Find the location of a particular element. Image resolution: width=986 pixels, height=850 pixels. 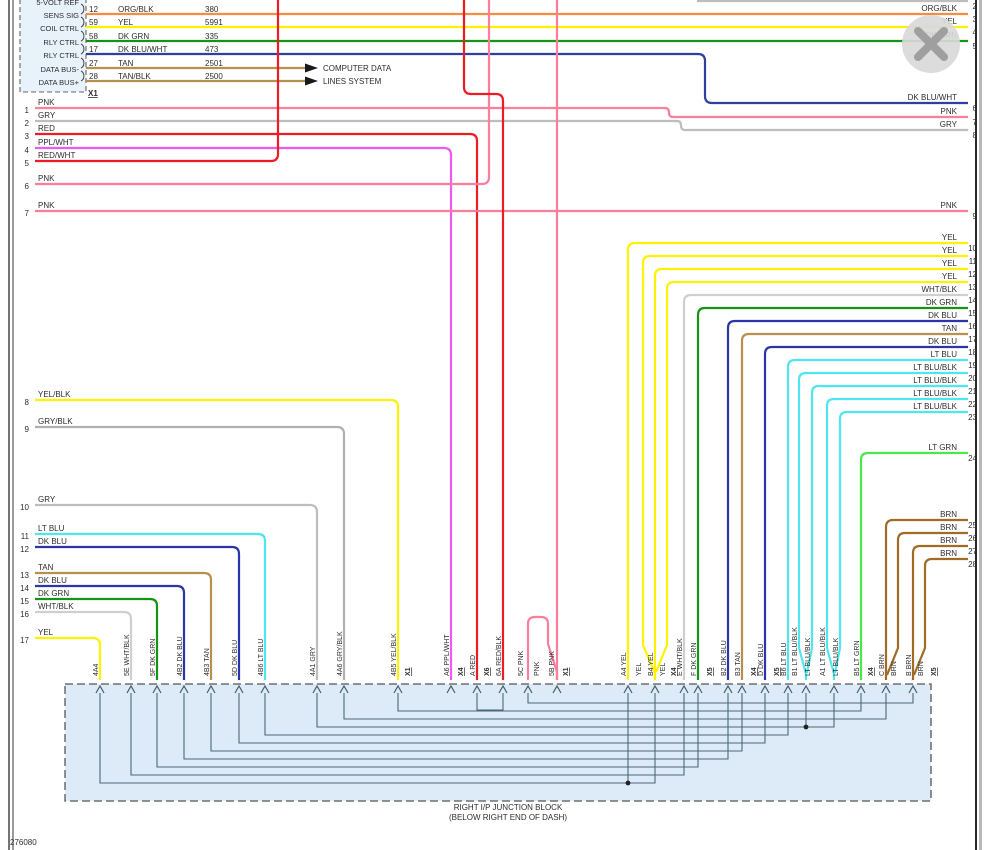

pcm-pin-number: 59 is located at coordinates (93, 22).